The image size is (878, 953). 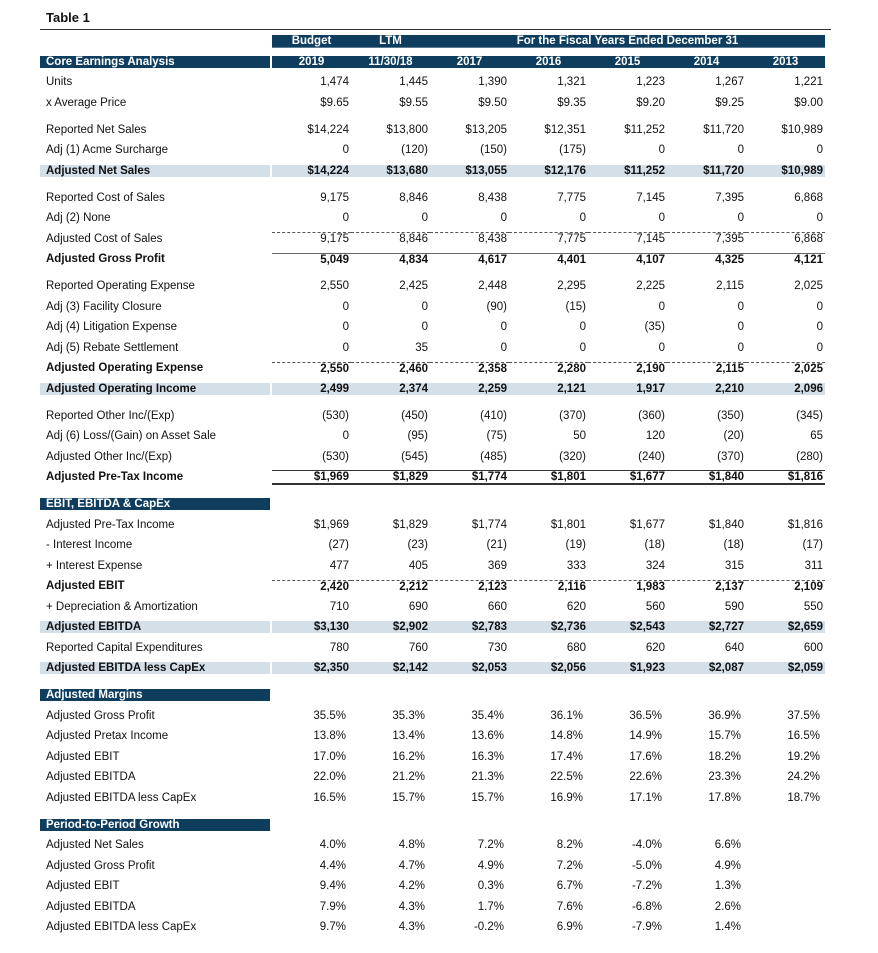 I want to click on row-value: 640, so click(x=734, y=647).